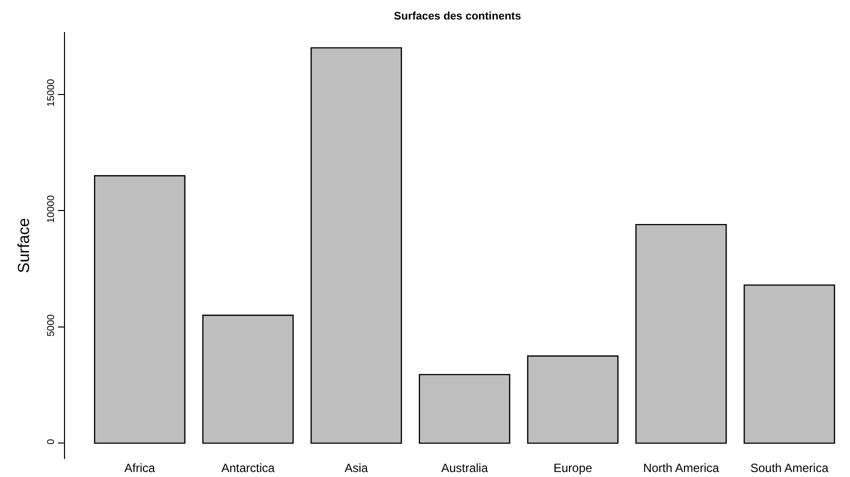  I want to click on x-tick-label: North America, so click(681, 468).